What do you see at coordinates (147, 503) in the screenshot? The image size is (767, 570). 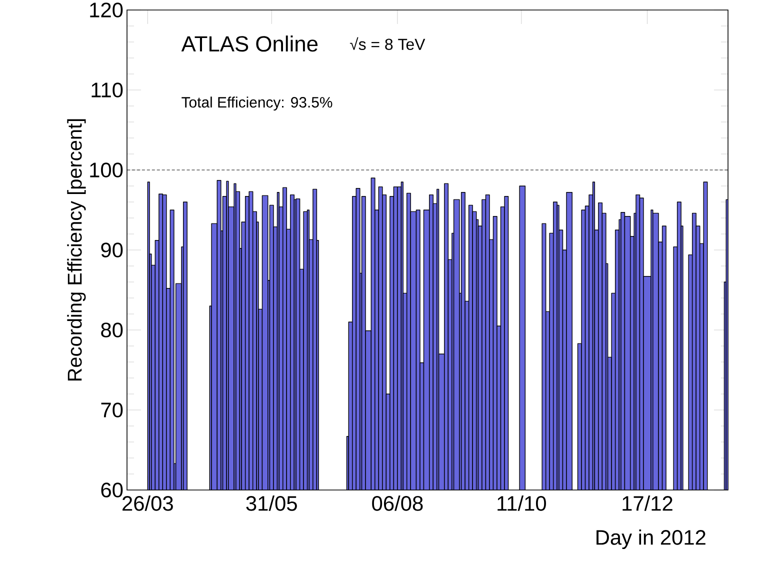 I see `x-tick-label: 26/03` at bounding box center [147, 503].